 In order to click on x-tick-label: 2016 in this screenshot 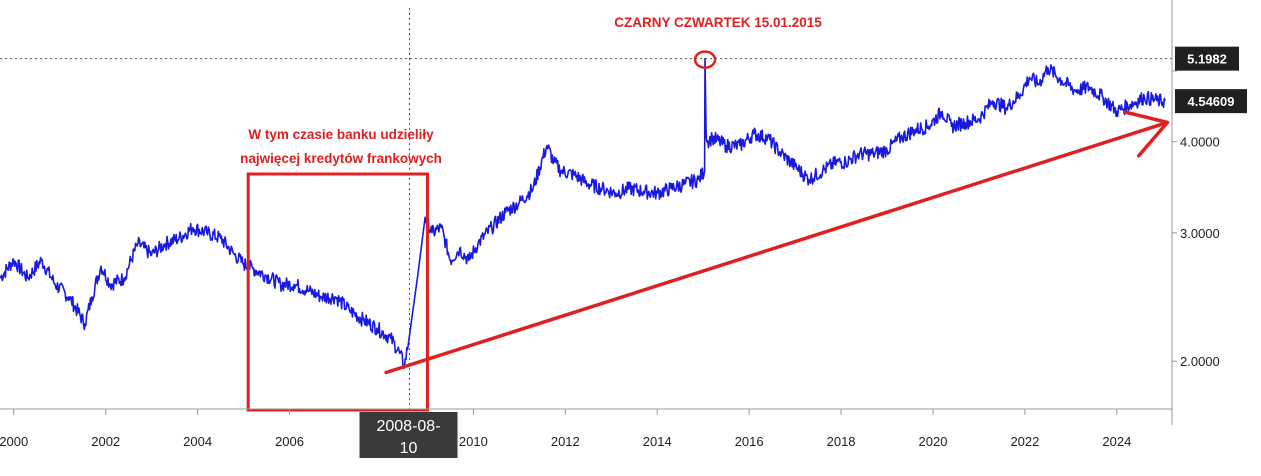, I will do `click(749, 441)`.